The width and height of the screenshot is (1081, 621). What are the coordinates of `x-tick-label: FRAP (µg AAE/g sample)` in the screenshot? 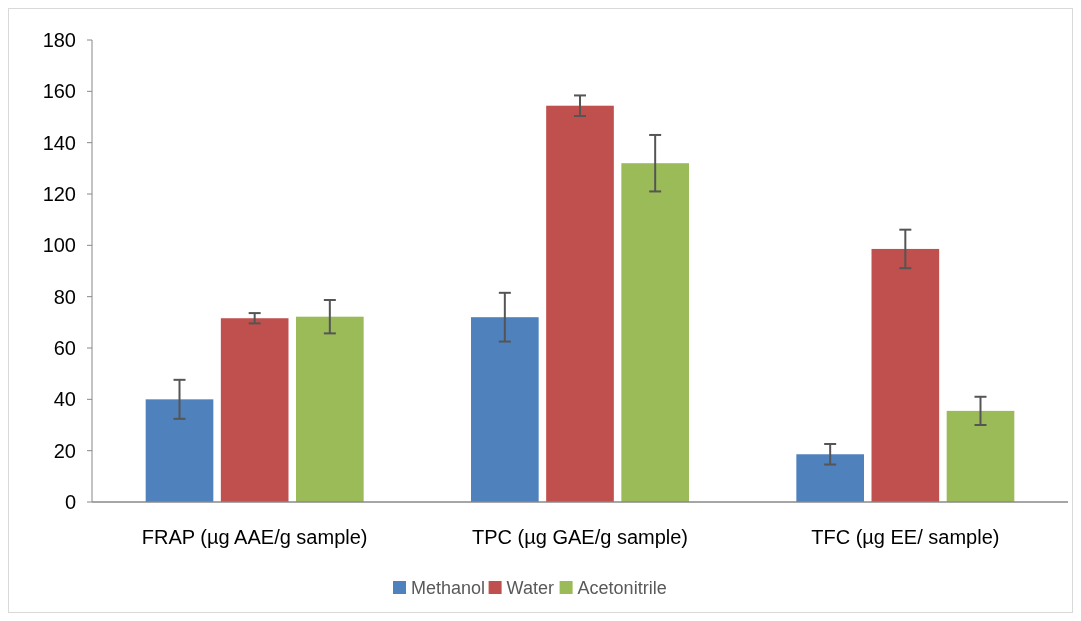 It's located at (254, 537).